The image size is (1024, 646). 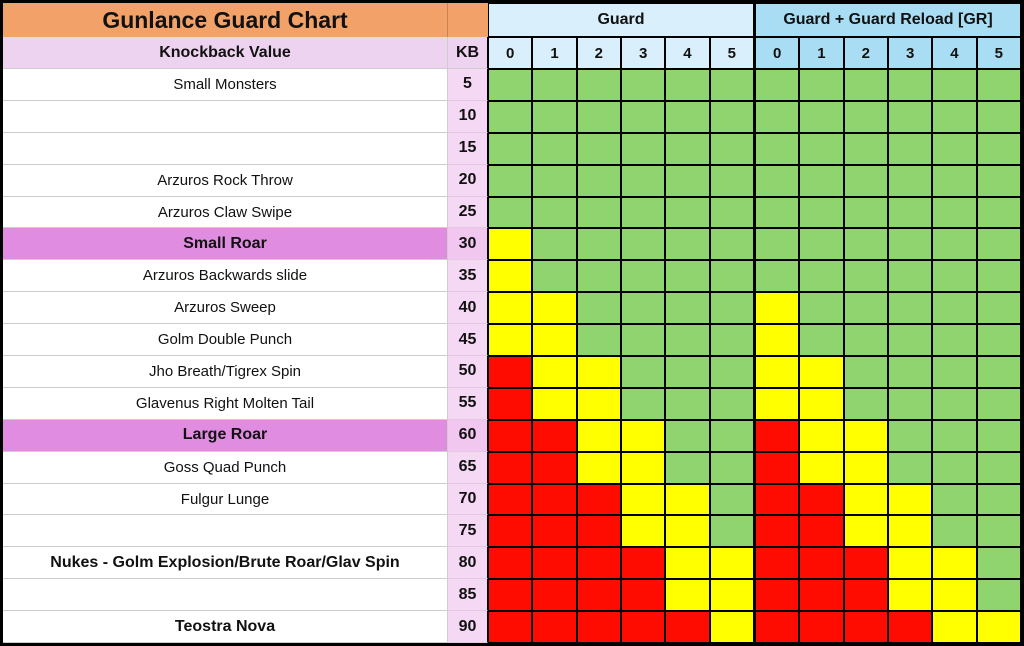 I want to click on table-row: Jho Breath/Tigrex Spin 50, so click(x=512, y=372).